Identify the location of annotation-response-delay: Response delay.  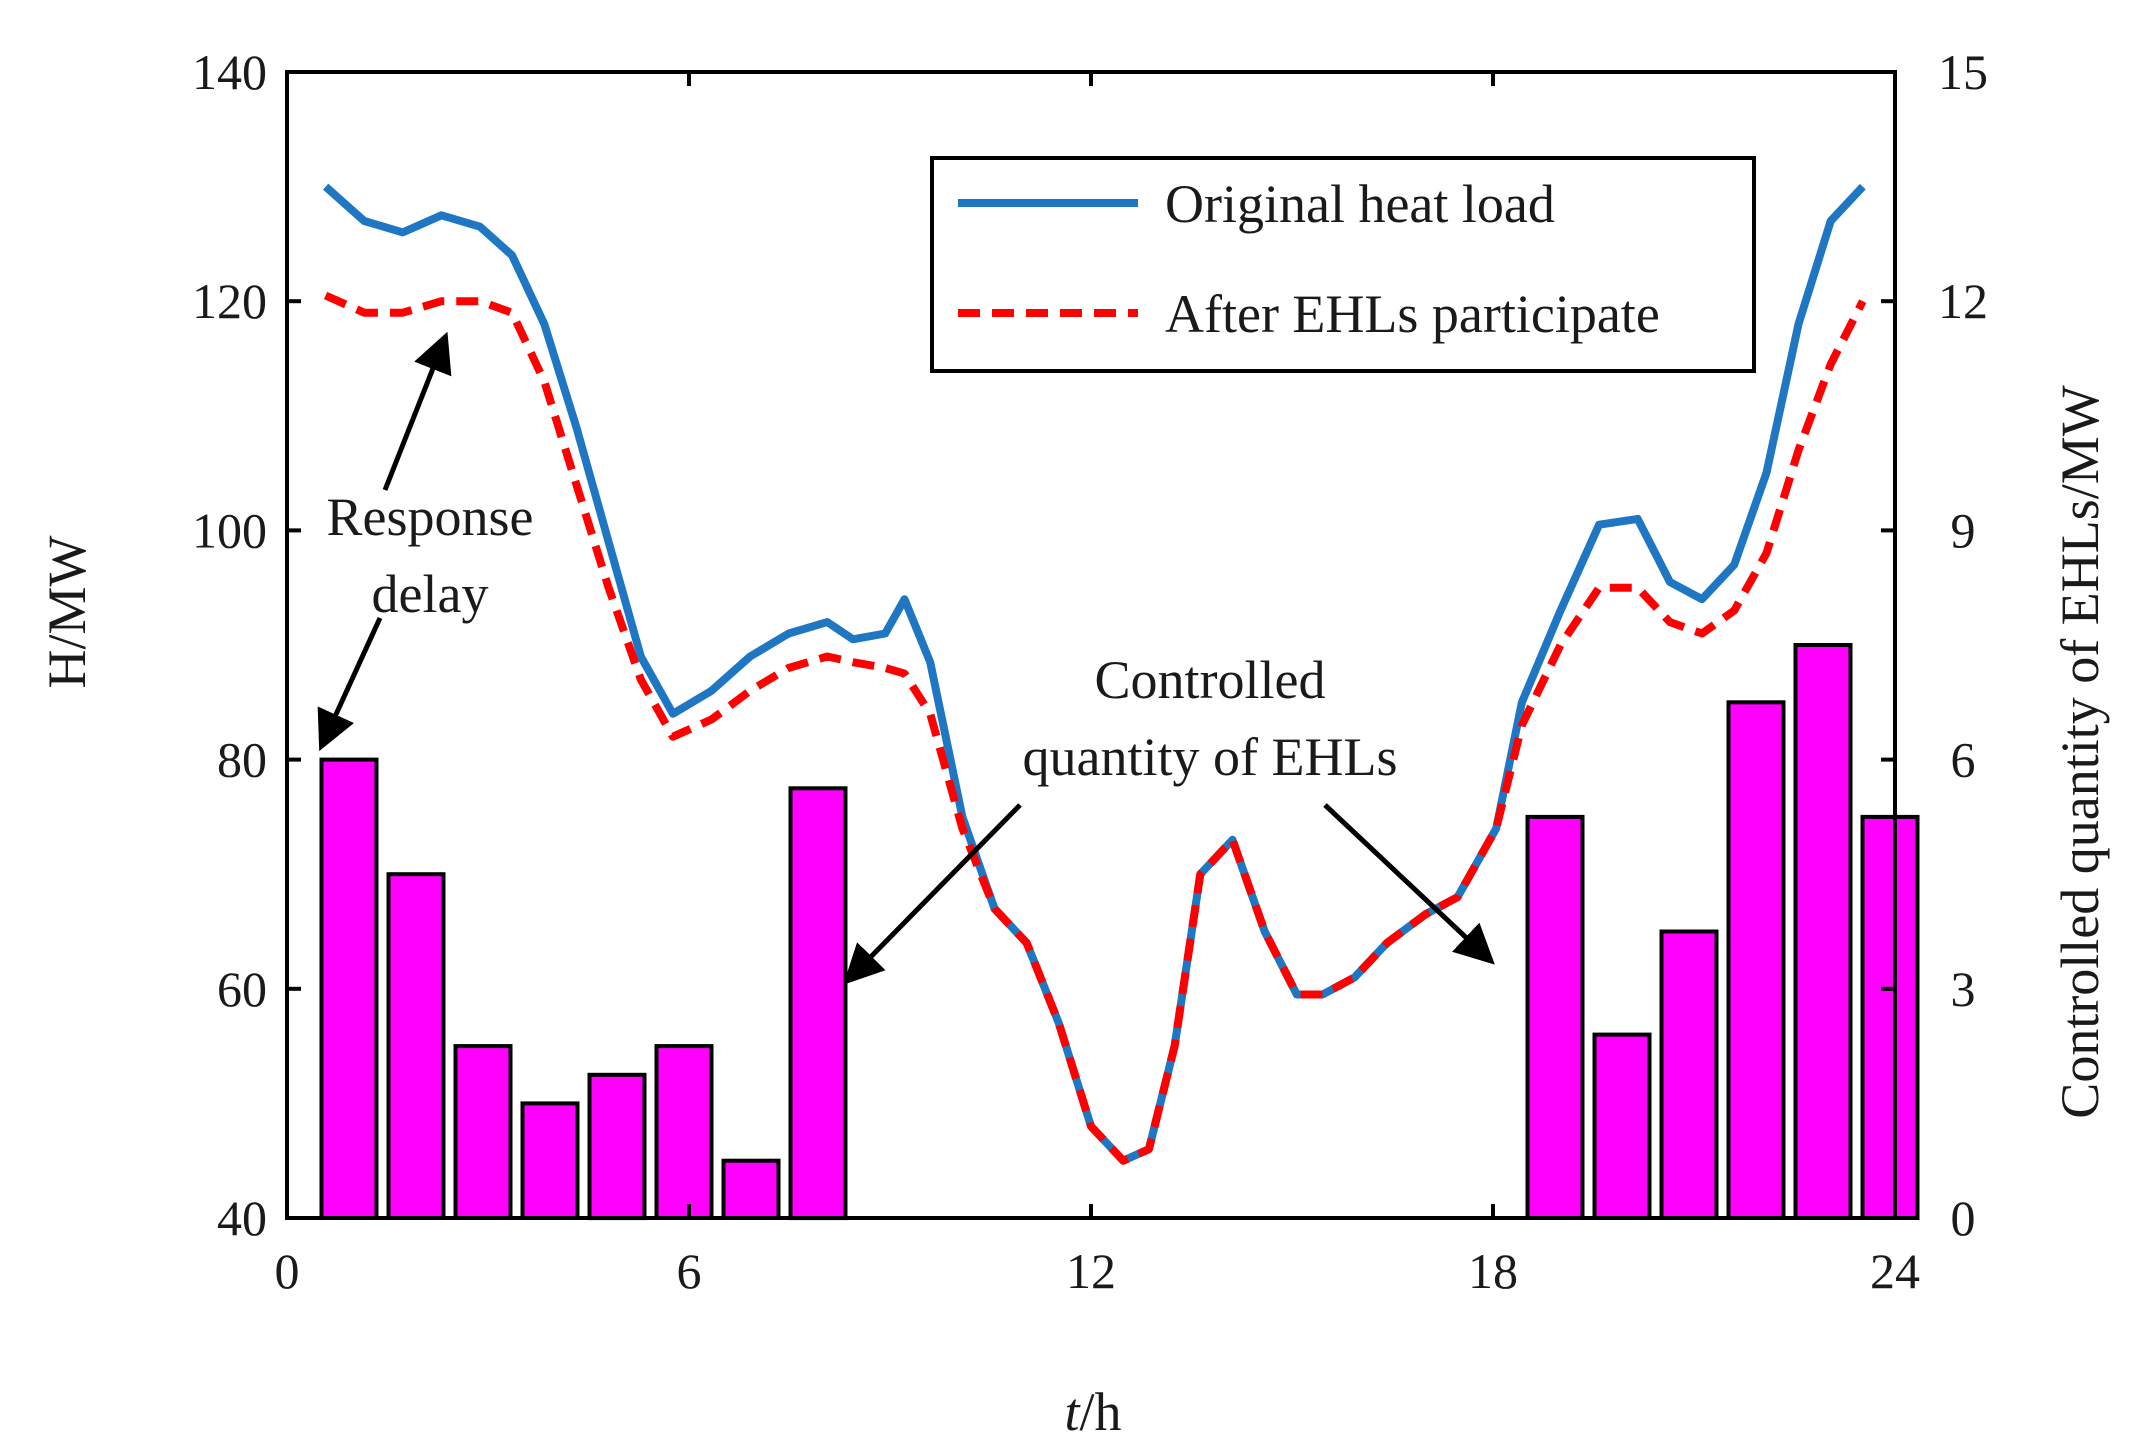
(425, 541).